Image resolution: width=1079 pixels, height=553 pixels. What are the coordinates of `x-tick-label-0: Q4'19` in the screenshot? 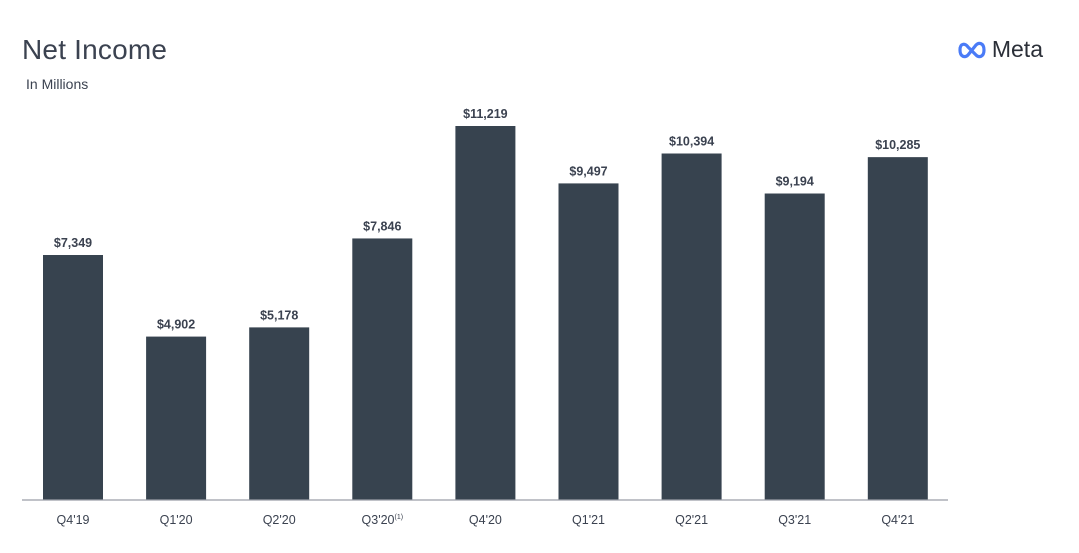 It's located at (73, 520).